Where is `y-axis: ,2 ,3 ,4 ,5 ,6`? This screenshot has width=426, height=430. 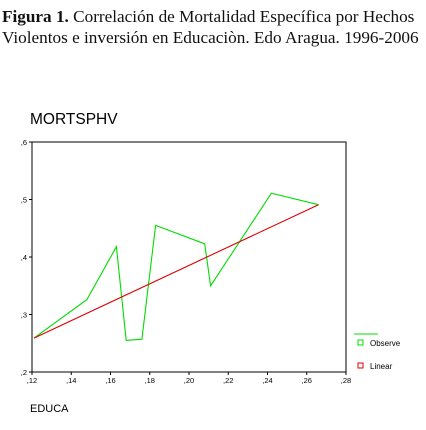
y-axis: ,2 ,3 ,4 ,5 ,6 is located at coordinates (26, 257).